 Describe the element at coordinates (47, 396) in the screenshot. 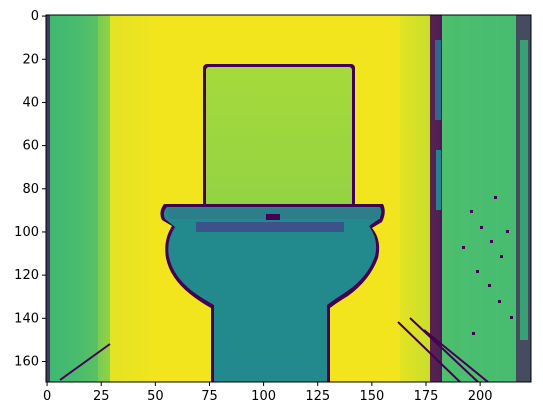

I see `x-tick-label: 0` at that location.